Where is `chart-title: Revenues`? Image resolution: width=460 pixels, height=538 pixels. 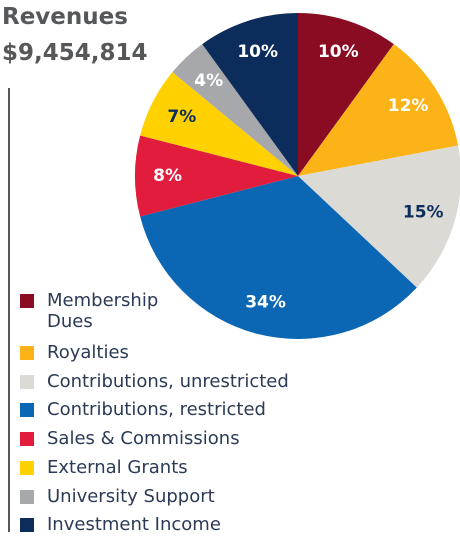 chart-title: Revenues is located at coordinates (65, 17).